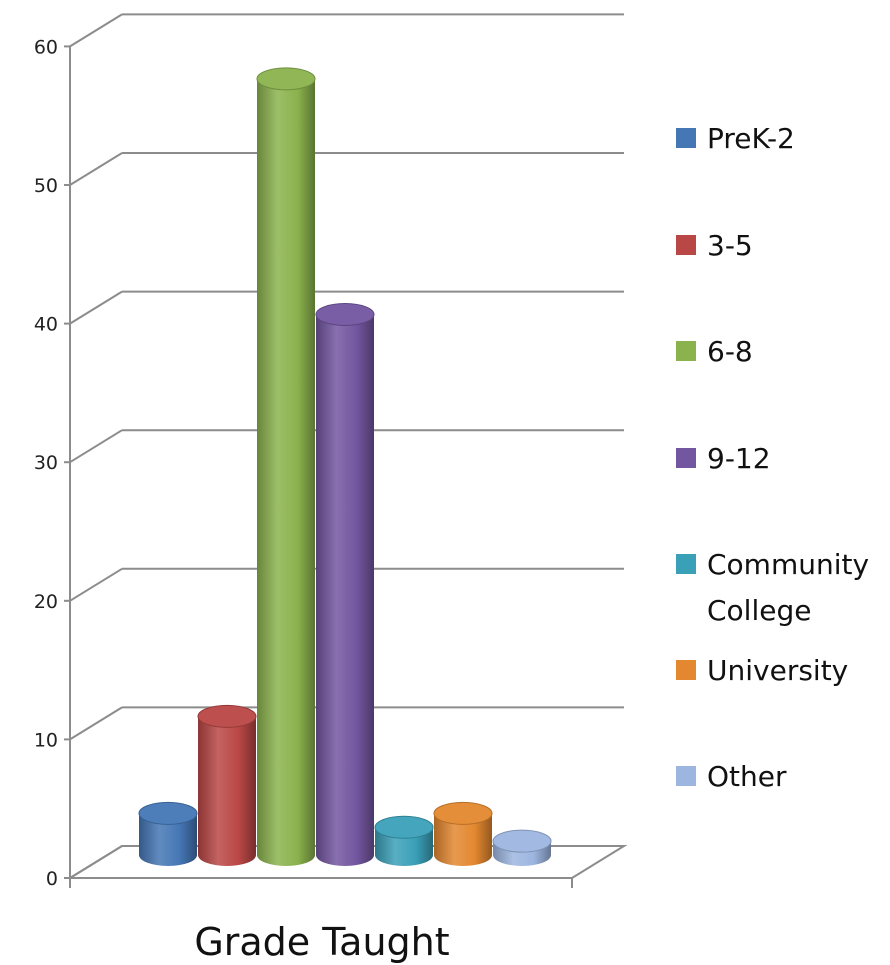  Describe the element at coordinates (404, 840) in the screenshot. I see `bar-community-college` at that location.